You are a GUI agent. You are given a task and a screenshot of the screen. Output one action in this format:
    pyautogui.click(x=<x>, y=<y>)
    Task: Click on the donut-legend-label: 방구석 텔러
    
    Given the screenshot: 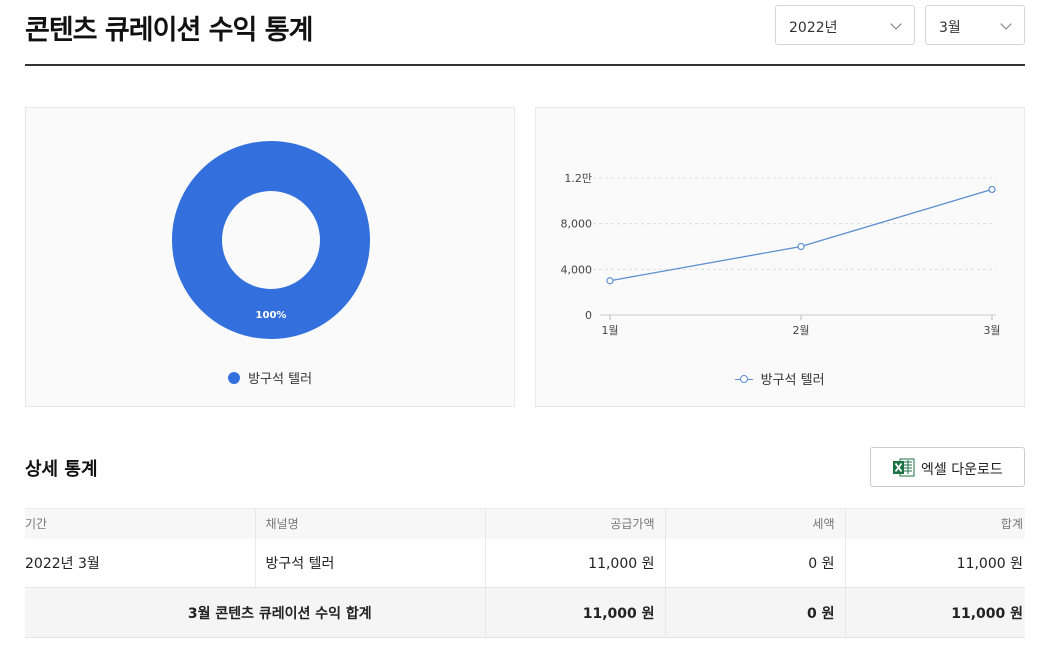 What is the action you would take?
    pyautogui.click(x=280, y=379)
    